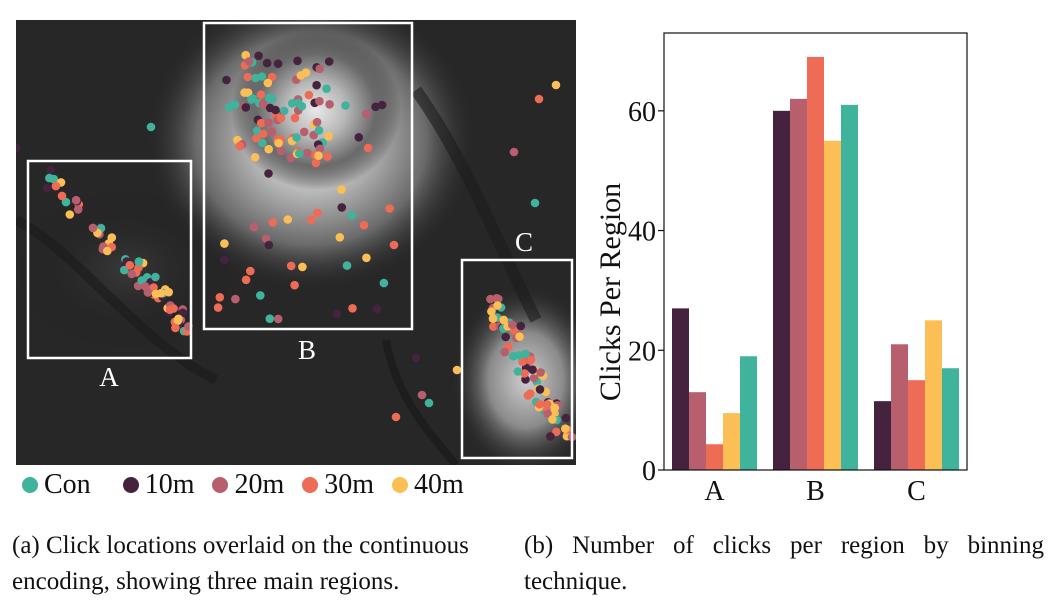  What do you see at coordinates (524, 242) in the screenshot?
I see `region-label-c: C` at bounding box center [524, 242].